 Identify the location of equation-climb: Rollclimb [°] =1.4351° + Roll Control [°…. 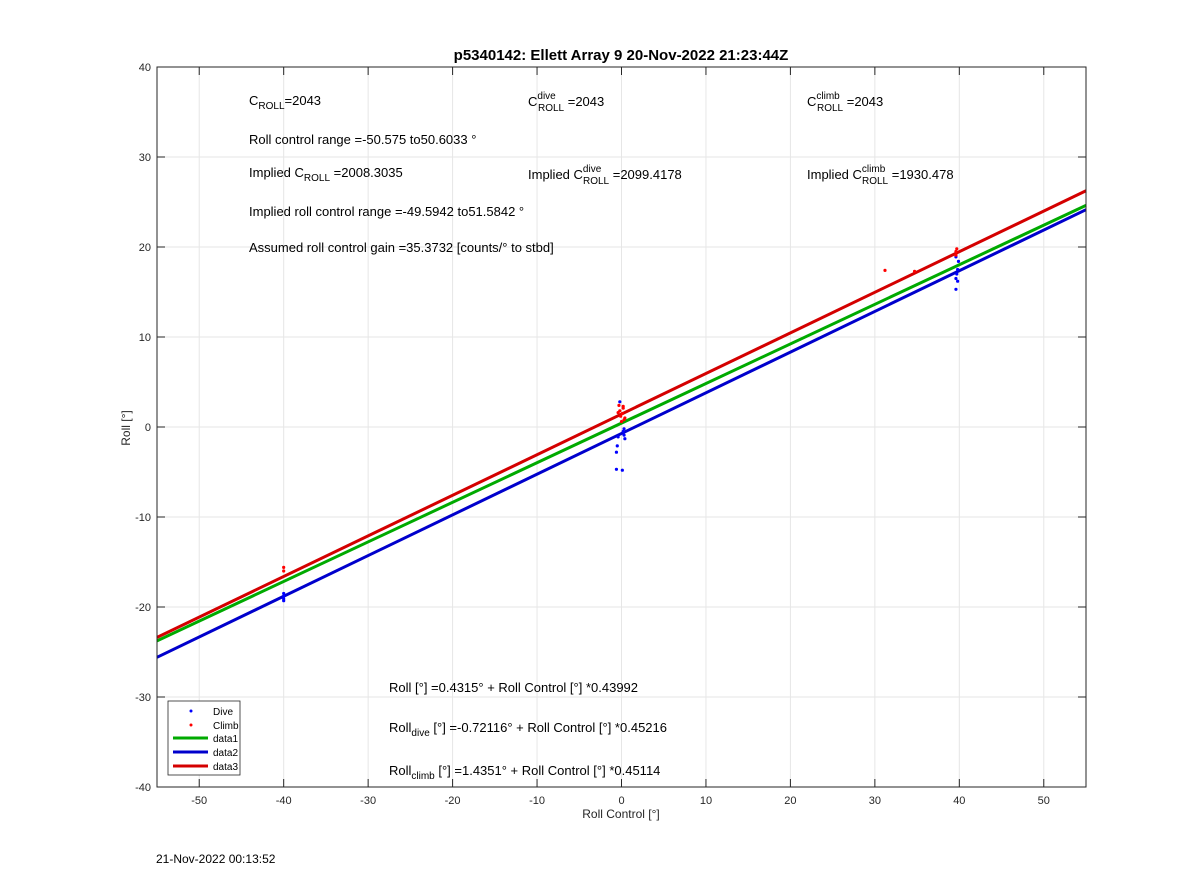
(524, 772).